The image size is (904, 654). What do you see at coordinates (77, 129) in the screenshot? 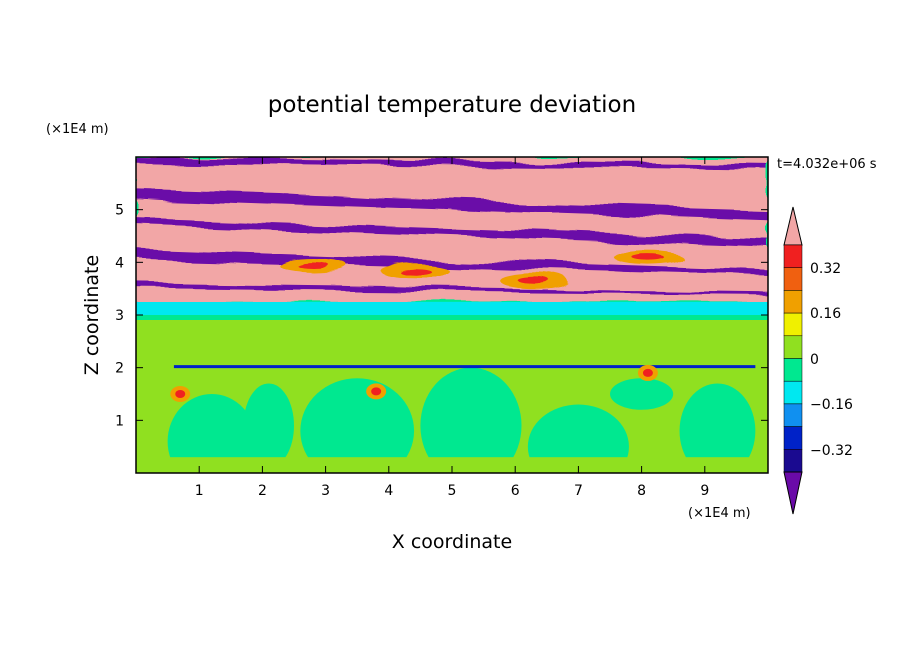
I see `y-unit-label: (×1E4 m)` at bounding box center [77, 129].